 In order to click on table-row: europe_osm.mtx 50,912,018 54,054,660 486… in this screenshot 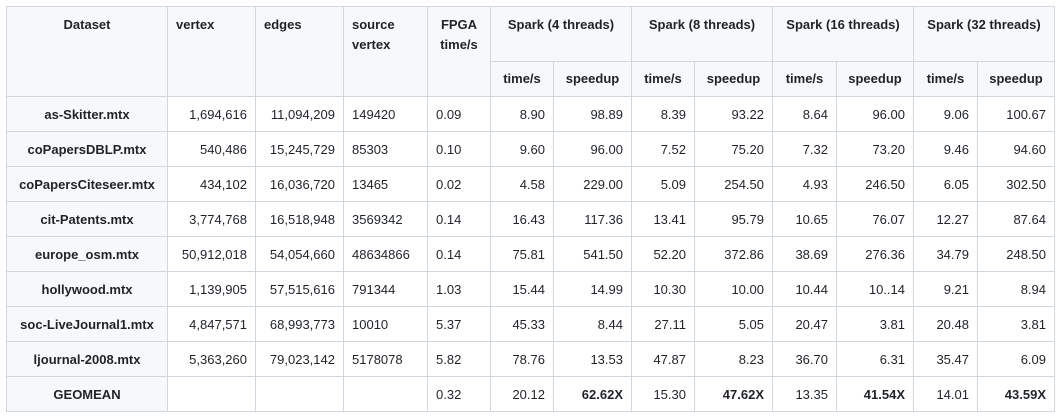, I will do `click(530, 254)`.